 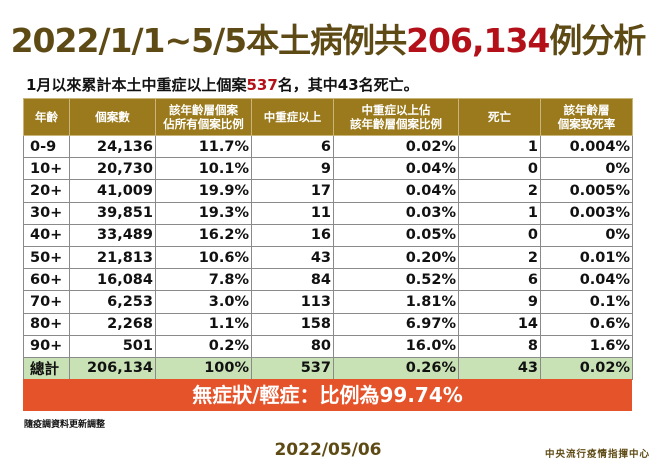 What do you see at coordinates (46, 280) in the screenshot?
I see `age-group-cell: 60+` at bounding box center [46, 280].